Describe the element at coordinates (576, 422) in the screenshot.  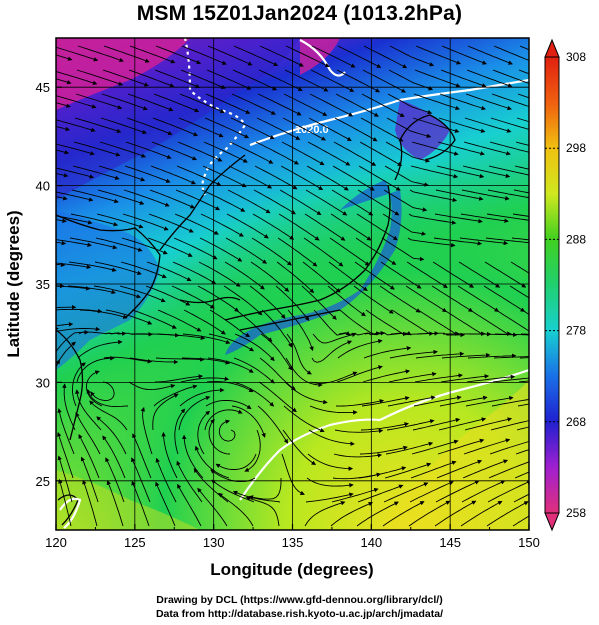
I see `colorbar-label: 268` at that location.